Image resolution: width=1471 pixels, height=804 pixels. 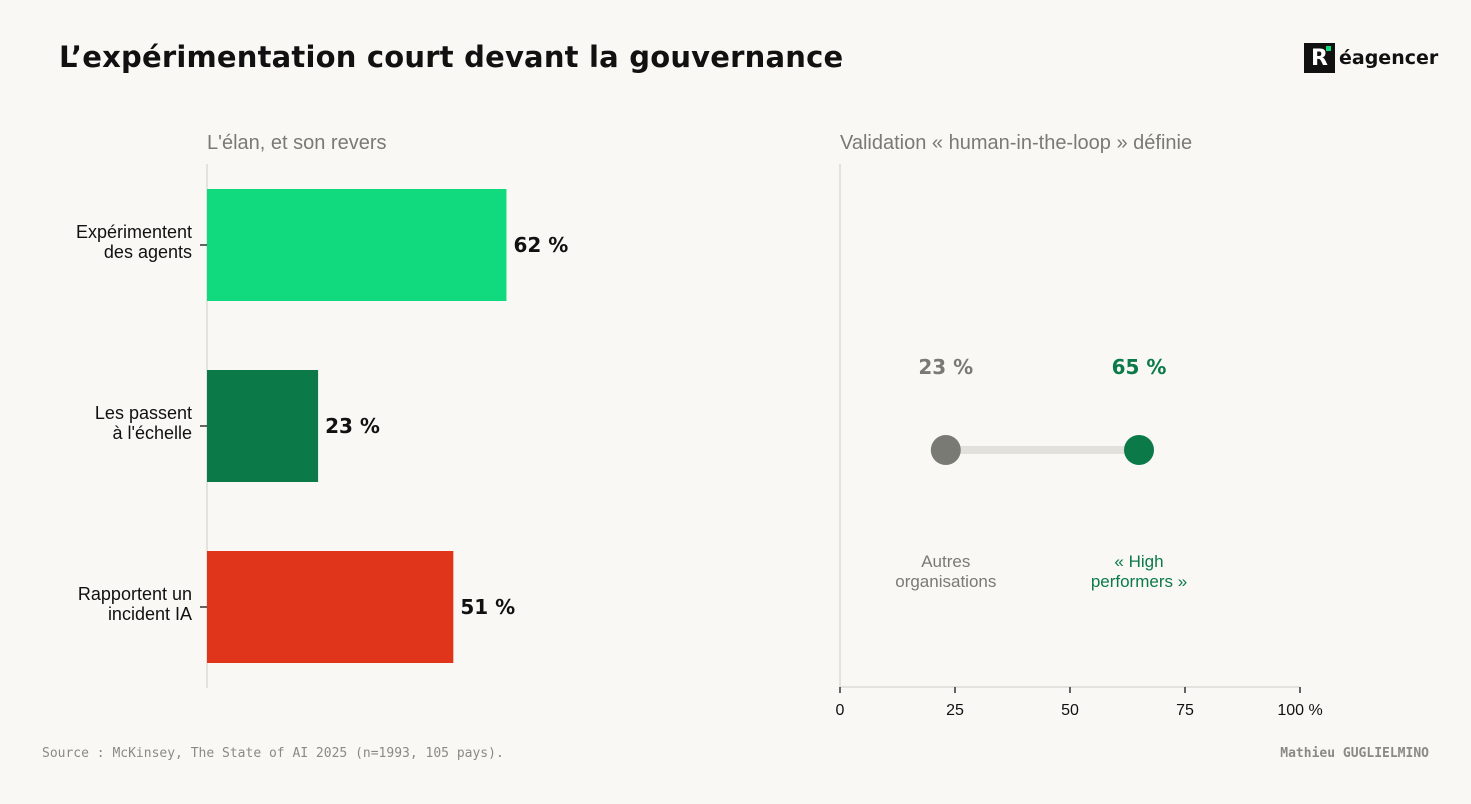 I want to click on bar-value-label-1: 62 %, so click(x=540, y=245).